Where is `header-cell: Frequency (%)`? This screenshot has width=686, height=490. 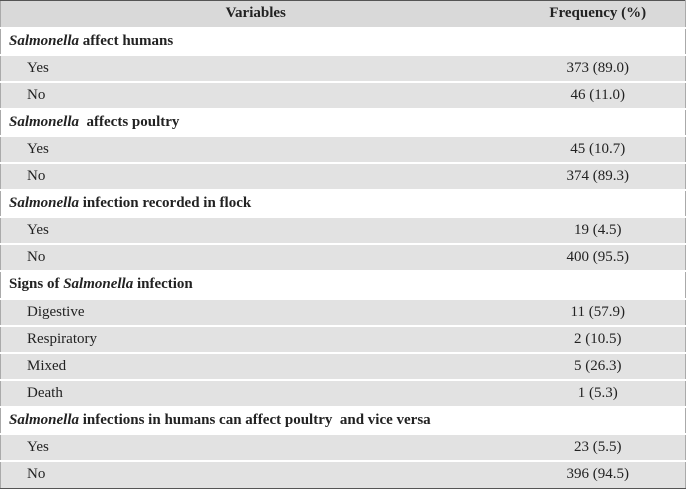 header-cell: Frequency (%) is located at coordinates (598, 14).